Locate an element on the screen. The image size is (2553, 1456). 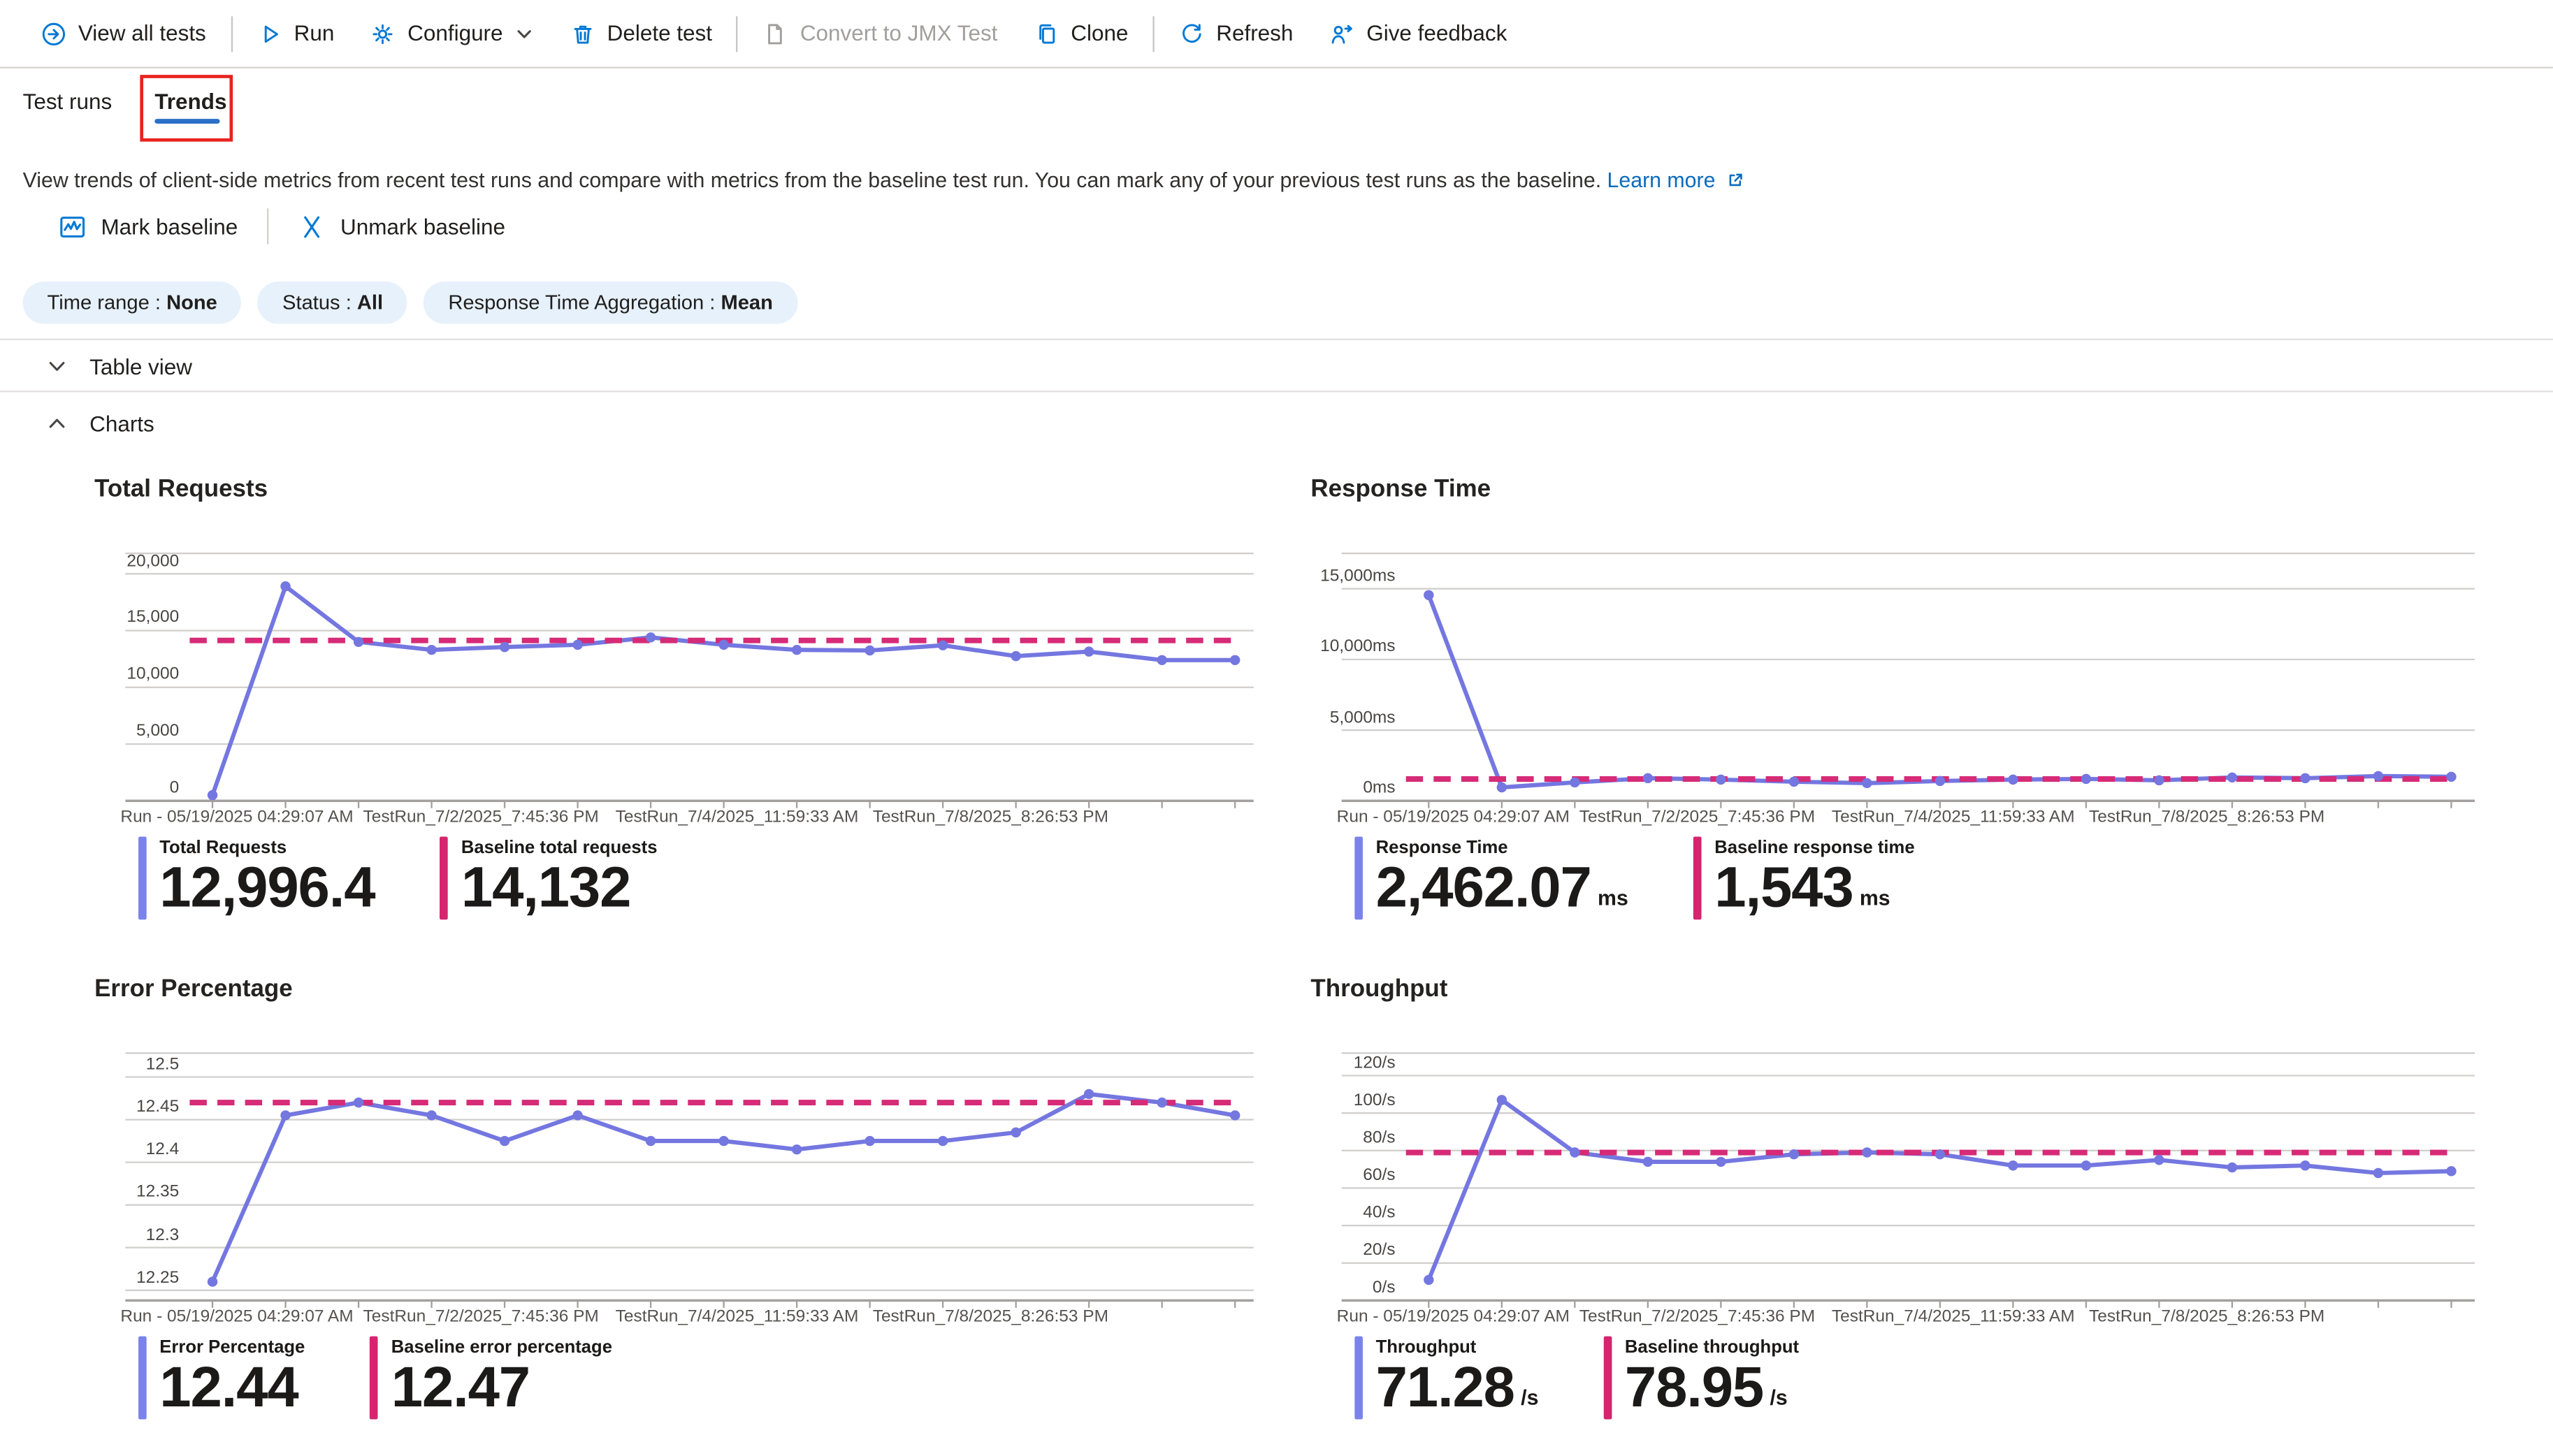
refresh-icon is located at coordinates (1192, 32).